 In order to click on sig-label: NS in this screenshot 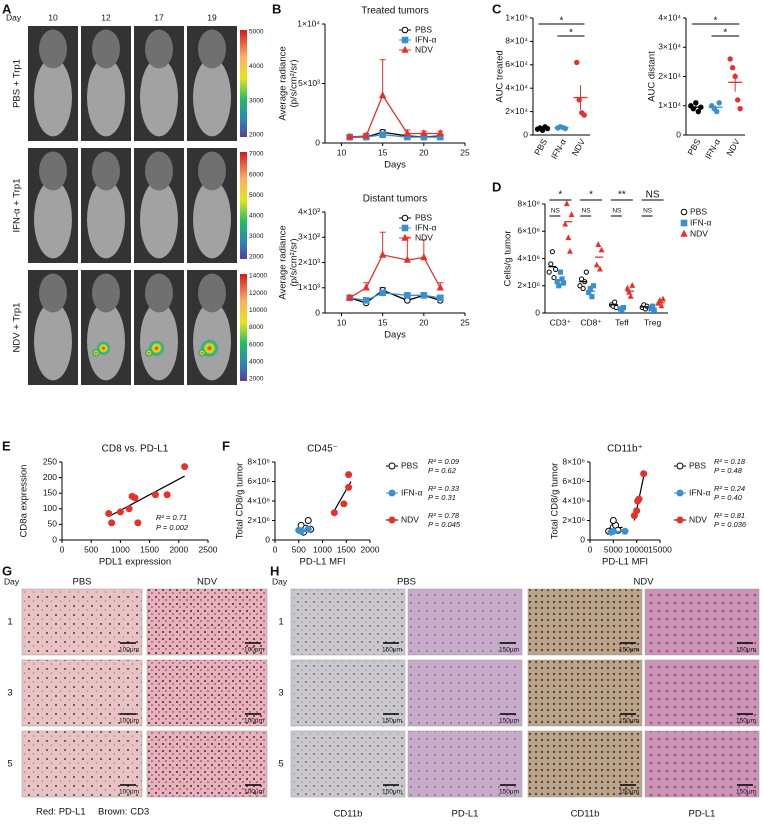, I will do `click(653, 195)`.